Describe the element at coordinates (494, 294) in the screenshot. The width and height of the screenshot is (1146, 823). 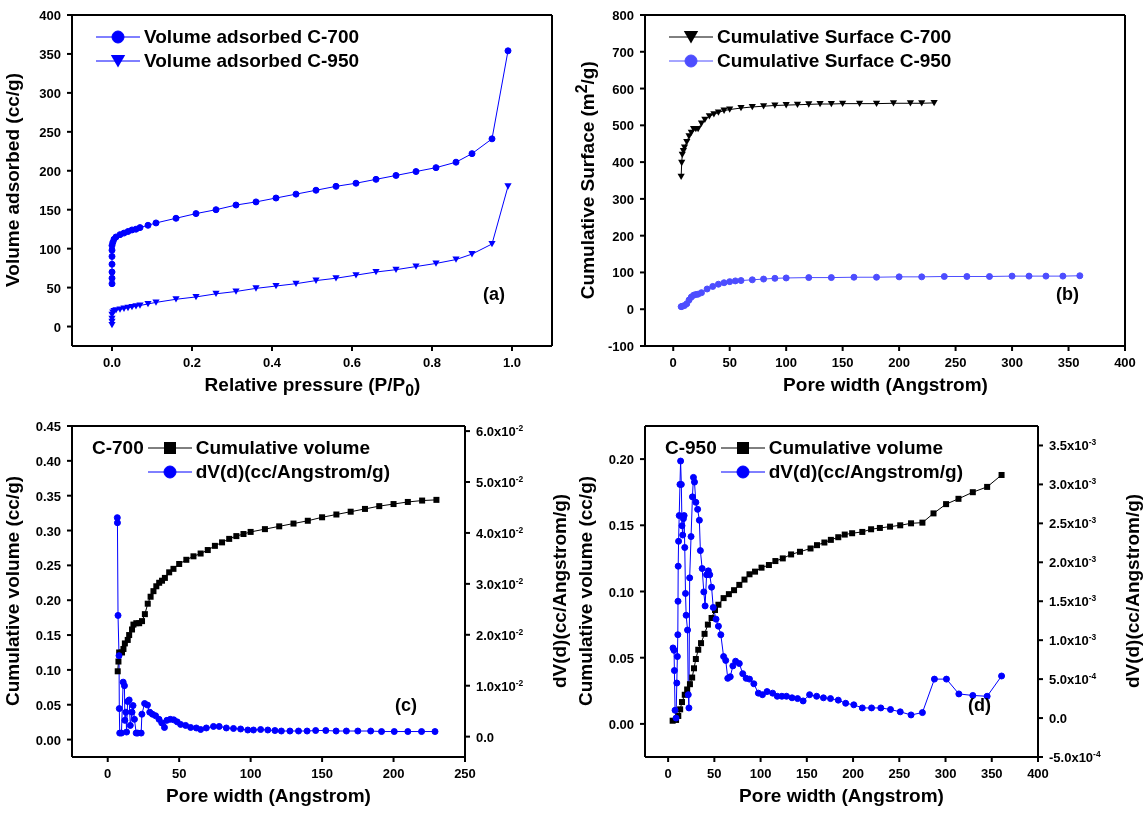
I see `annotation: (a)` at that location.